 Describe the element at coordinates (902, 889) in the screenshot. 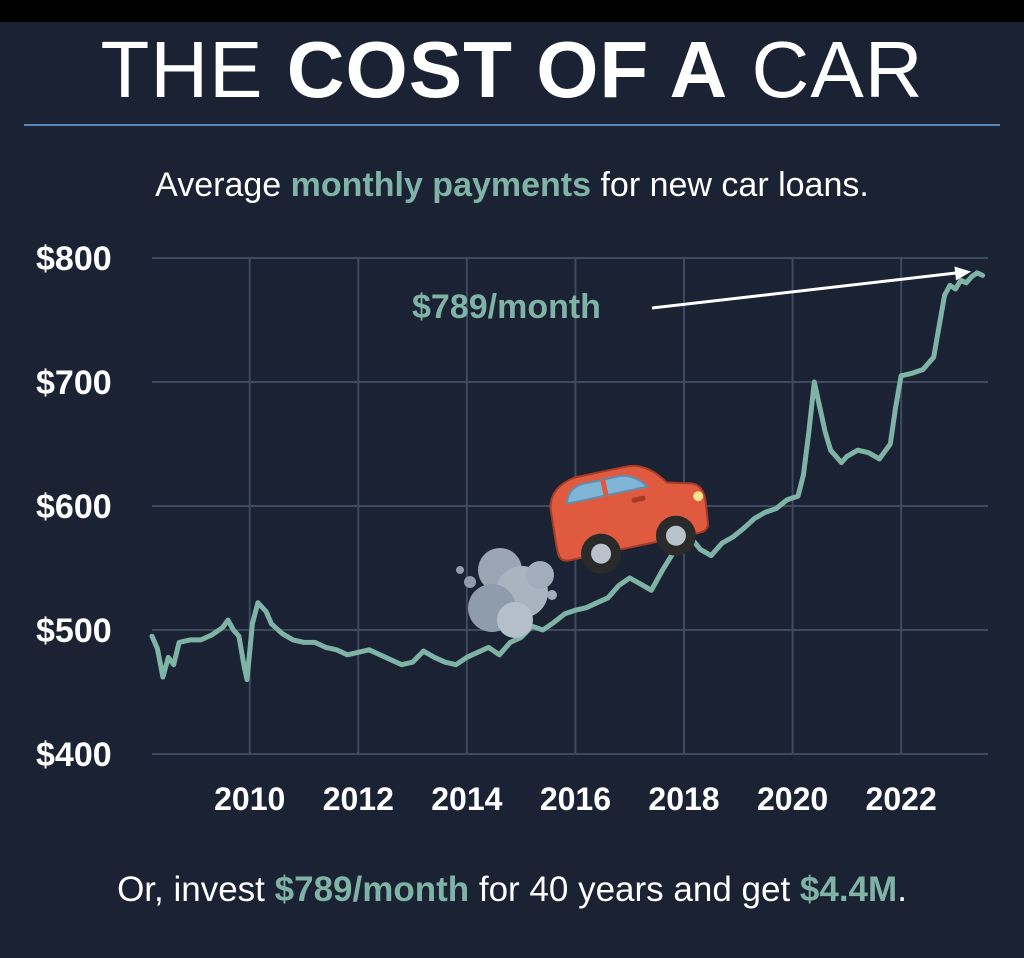

I see `footer-part-3: .` at that location.